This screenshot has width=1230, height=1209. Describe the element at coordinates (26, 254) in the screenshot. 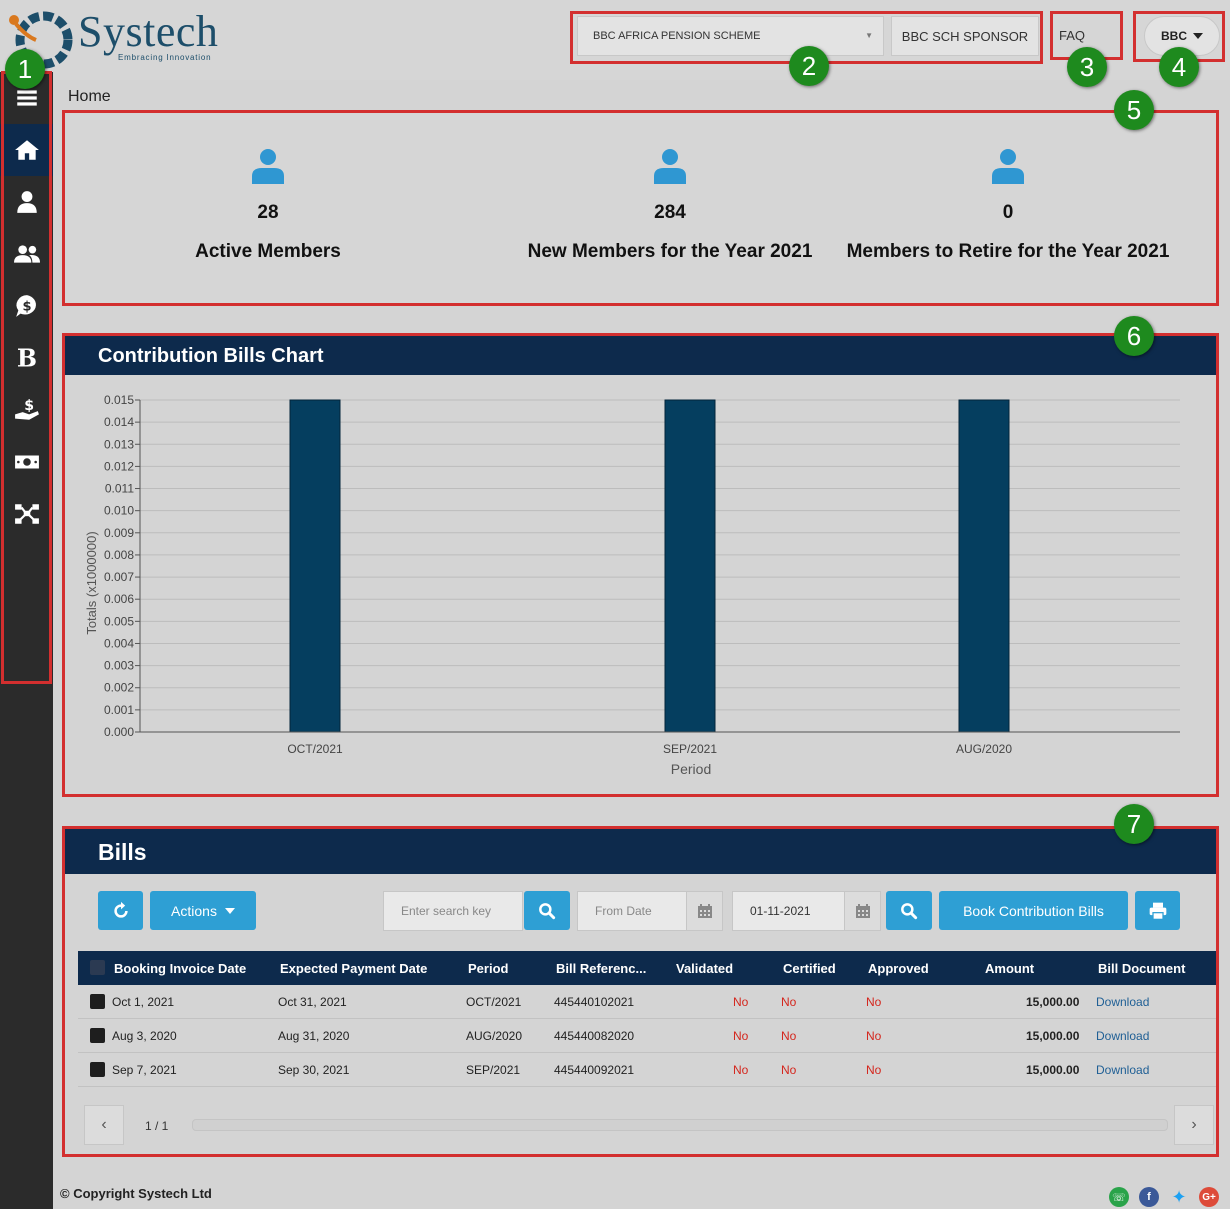

I see `sidebar-item-members` at that location.